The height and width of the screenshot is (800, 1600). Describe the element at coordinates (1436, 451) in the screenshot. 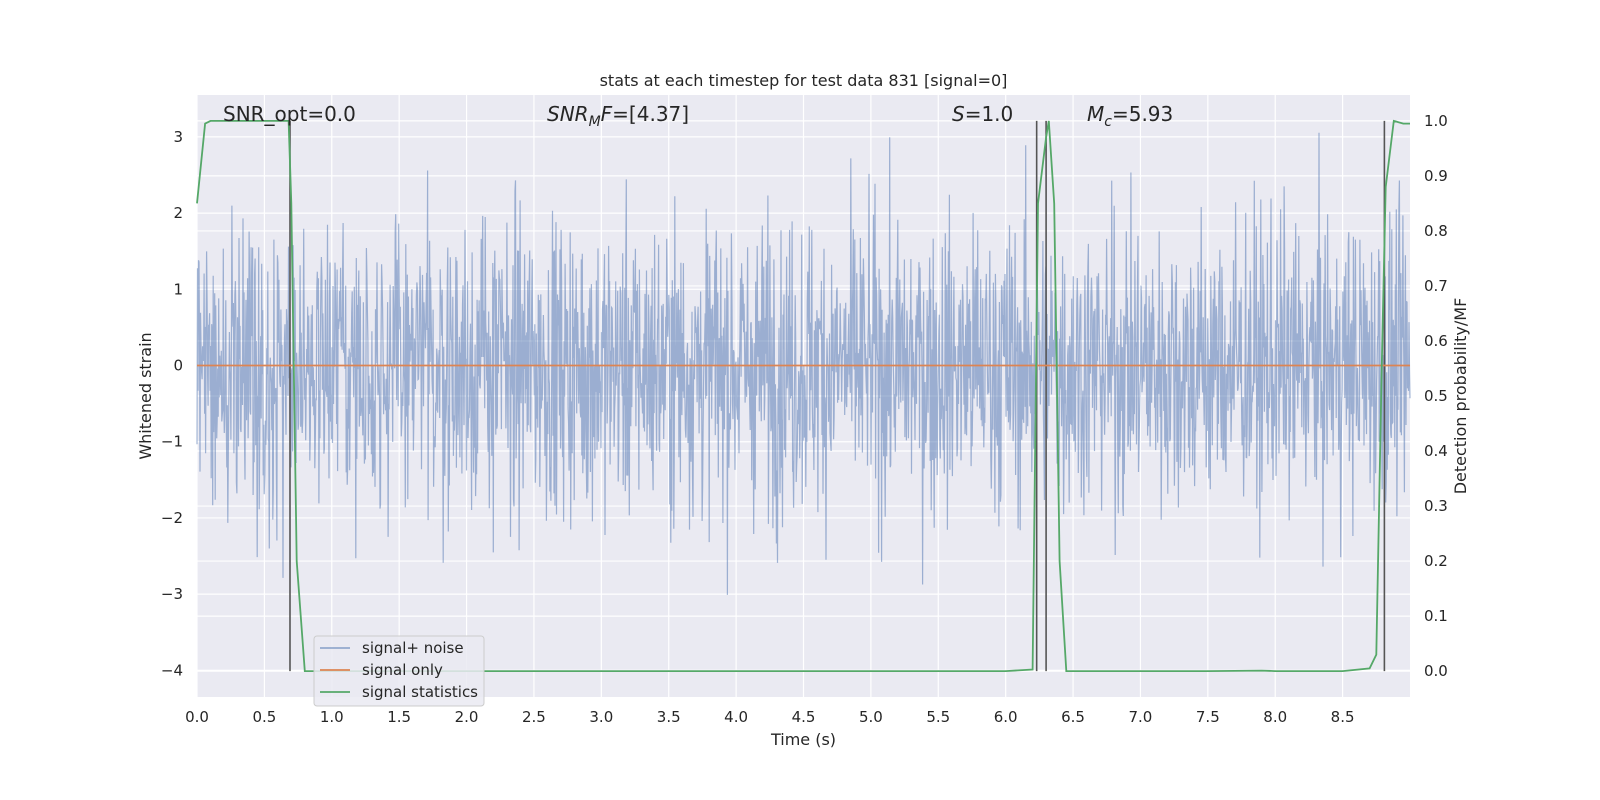

I see `y2-tick-label-6: 0.4` at that location.